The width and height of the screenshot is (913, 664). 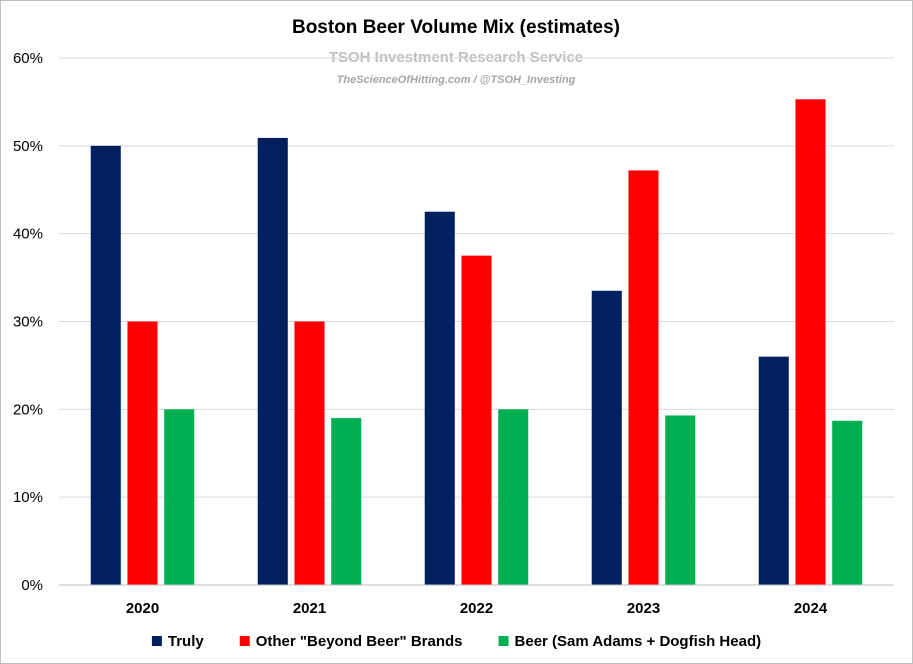 What do you see at coordinates (811, 608) in the screenshot?
I see `x-tick-label: 2024` at bounding box center [811, 608].